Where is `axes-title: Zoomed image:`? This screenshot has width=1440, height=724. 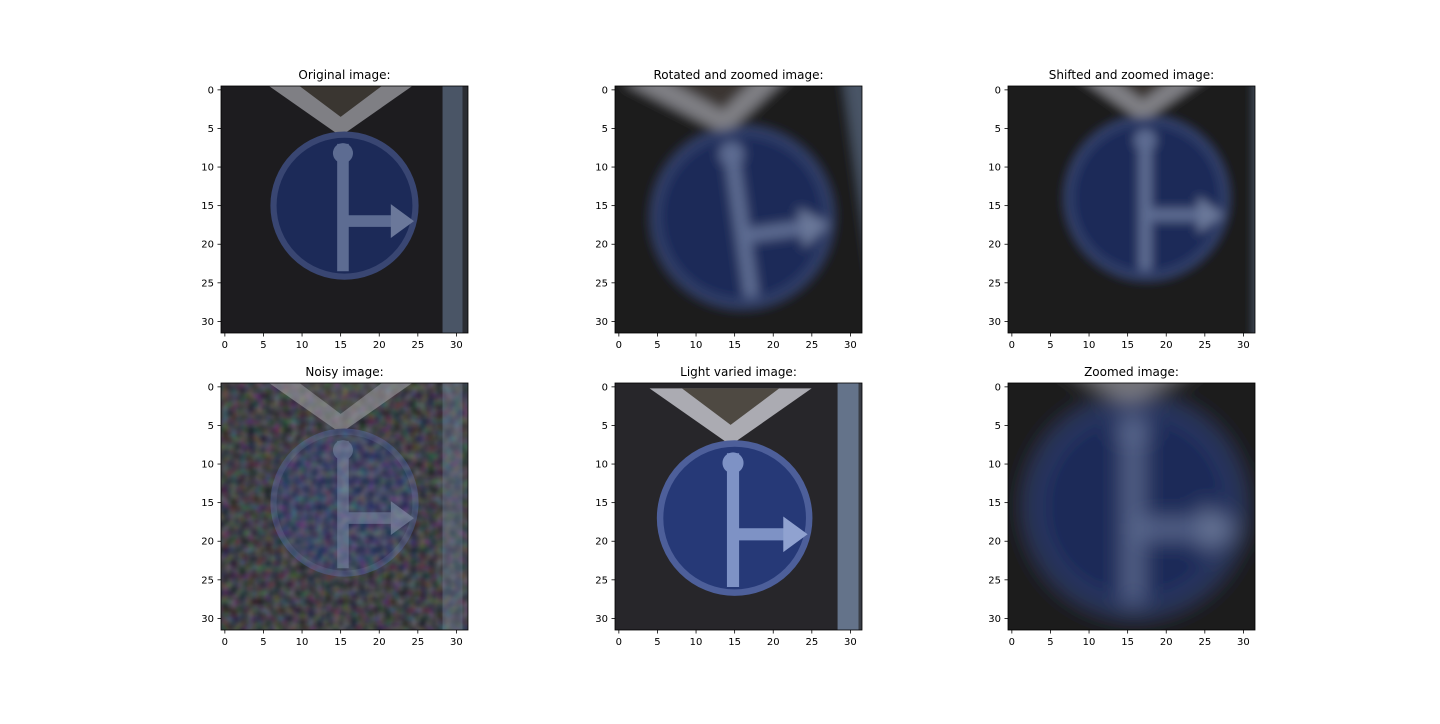 axes-title: Zoomed image: is located at coordinates (1131, 372).